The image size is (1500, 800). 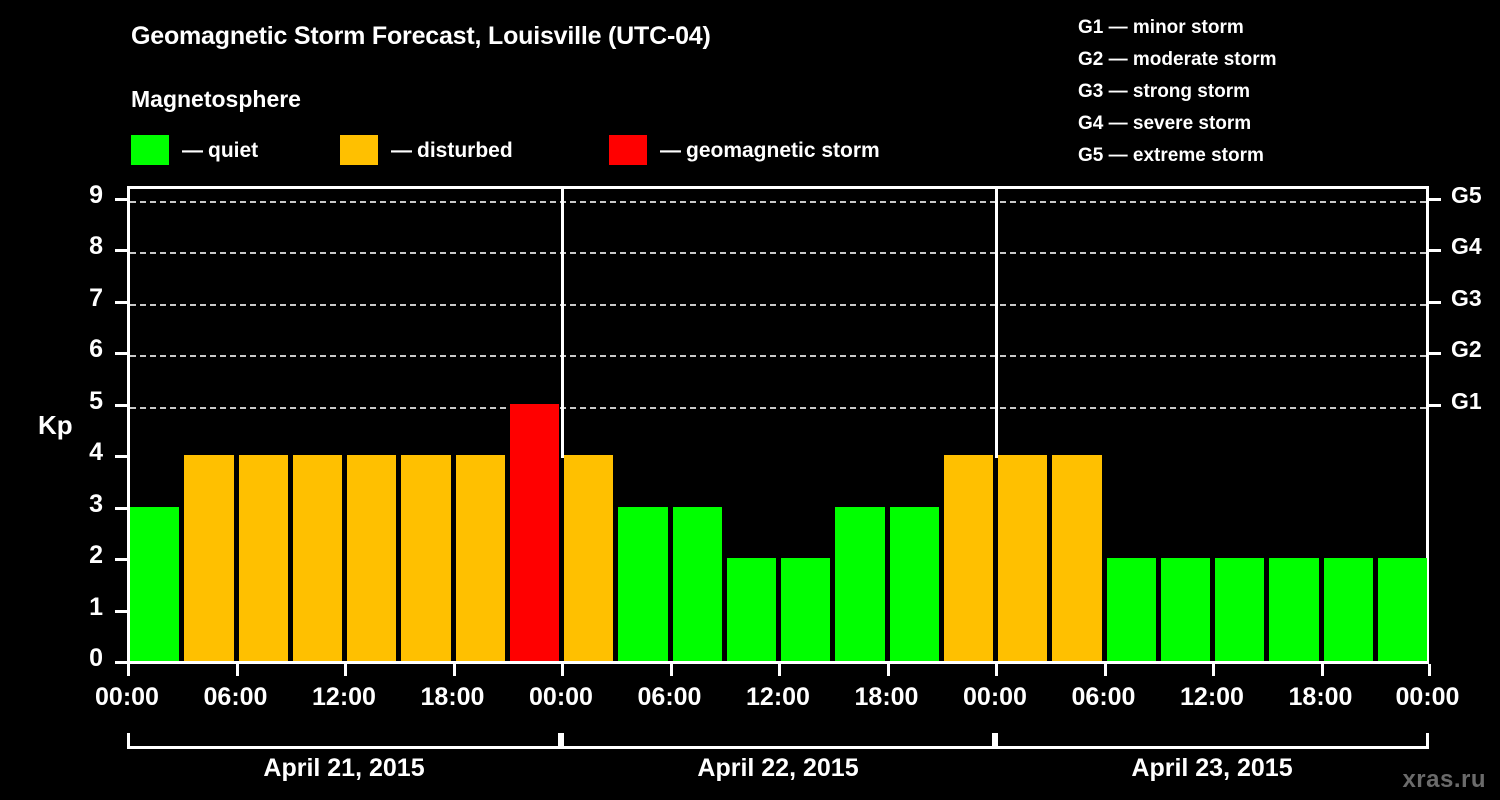 I want to click on legend-label: disturbed, so click(x=465, y=150).